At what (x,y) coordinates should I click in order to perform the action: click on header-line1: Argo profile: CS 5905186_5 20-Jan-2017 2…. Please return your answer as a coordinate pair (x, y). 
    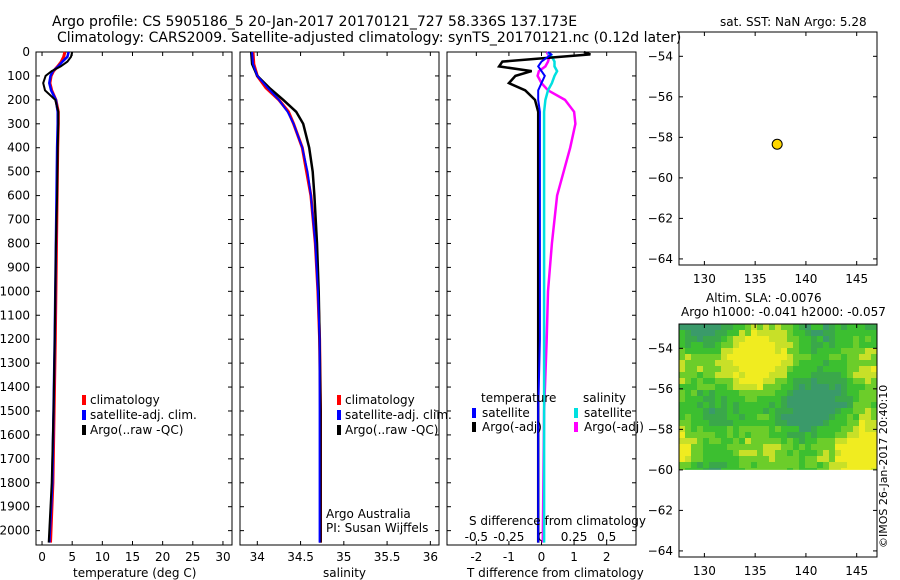
    Looking at the image, I should click on (315, 22).